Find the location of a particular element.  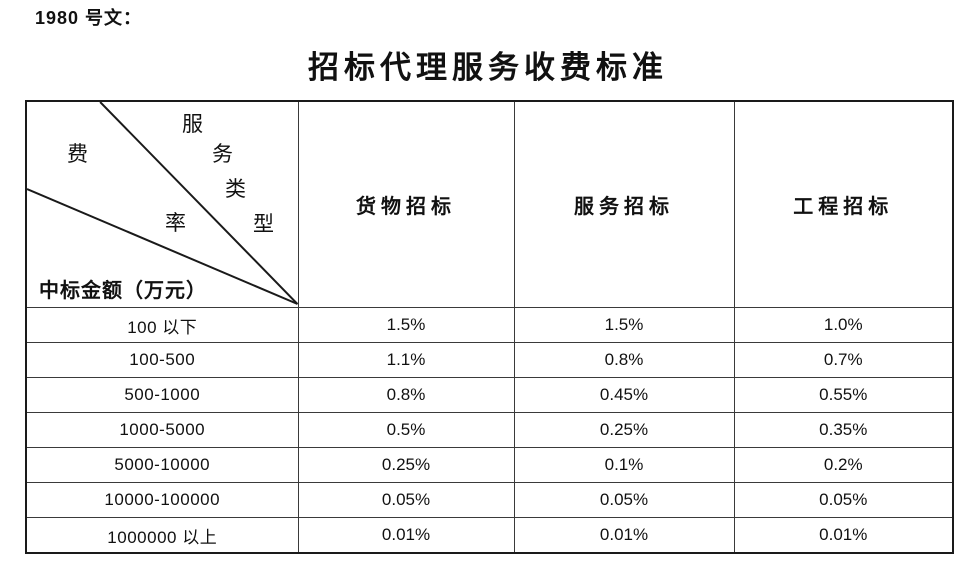

rate-cell-services: 0.1% is located at coordinates (624, 465).